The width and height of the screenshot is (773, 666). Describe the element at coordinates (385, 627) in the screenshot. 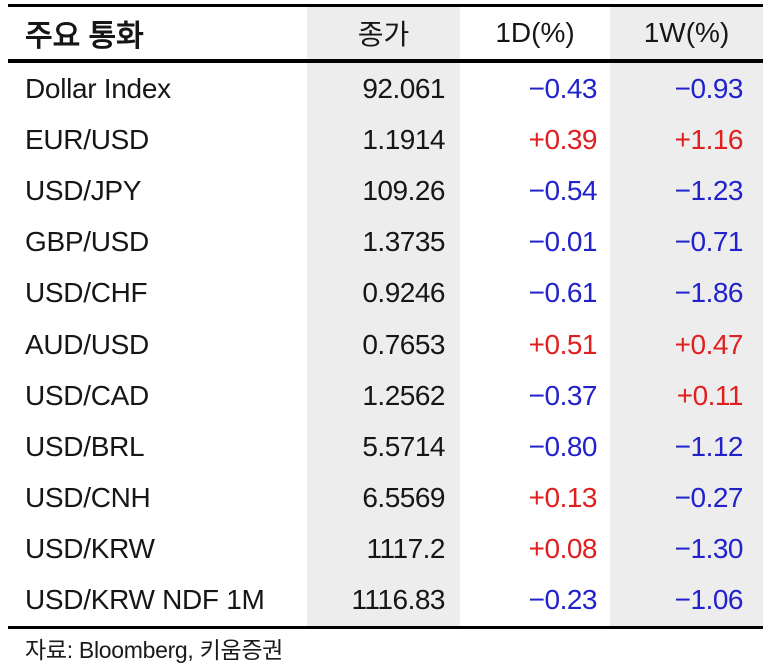

I see `bottom-rule` at that location.